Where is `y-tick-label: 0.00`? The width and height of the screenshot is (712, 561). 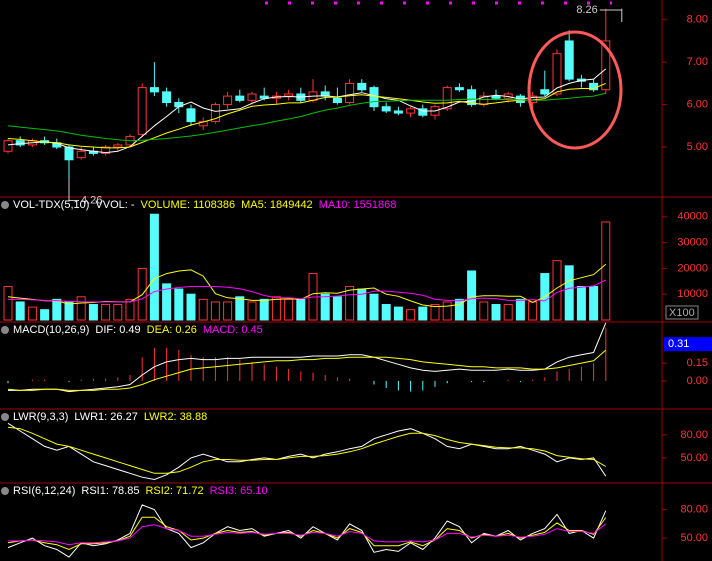
y-tick-label: 0.00 is located at coordinates (697, 381).